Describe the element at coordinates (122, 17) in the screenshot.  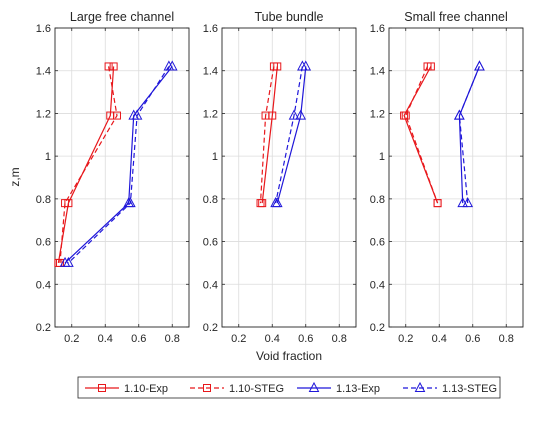
I see `panel-title: Large free channel` at that location.